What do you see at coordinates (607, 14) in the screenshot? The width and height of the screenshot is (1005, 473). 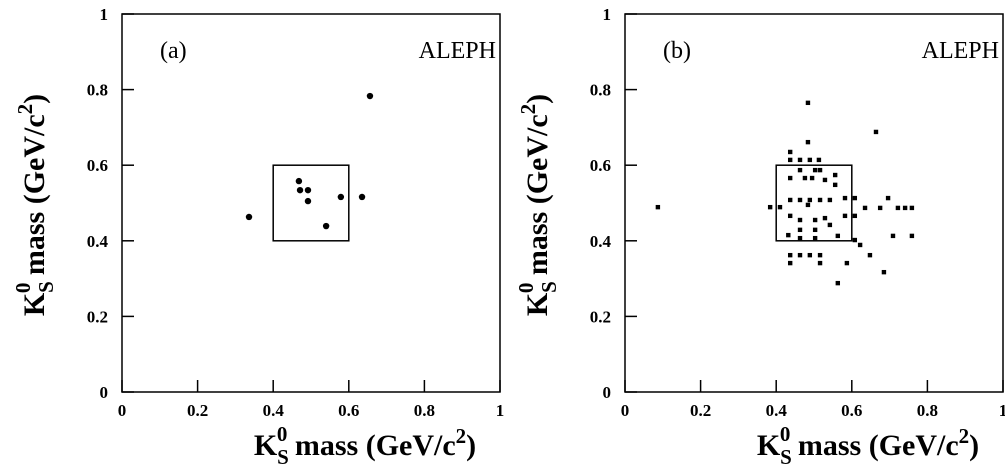 I see `y-tick-label: 1` at bounding box center [607, 14].